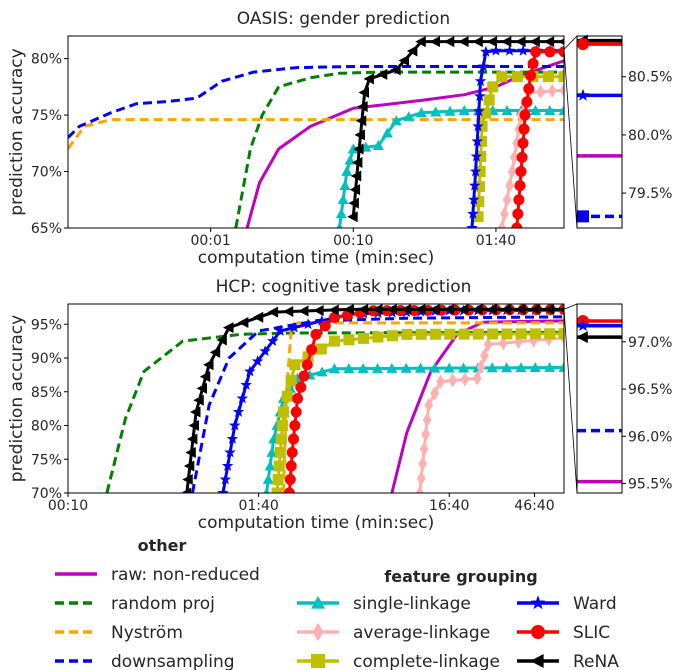 This screenshot has height=670, width=684. I want to click on inset-y-tick-label: 96.0%, so click(650, 437).